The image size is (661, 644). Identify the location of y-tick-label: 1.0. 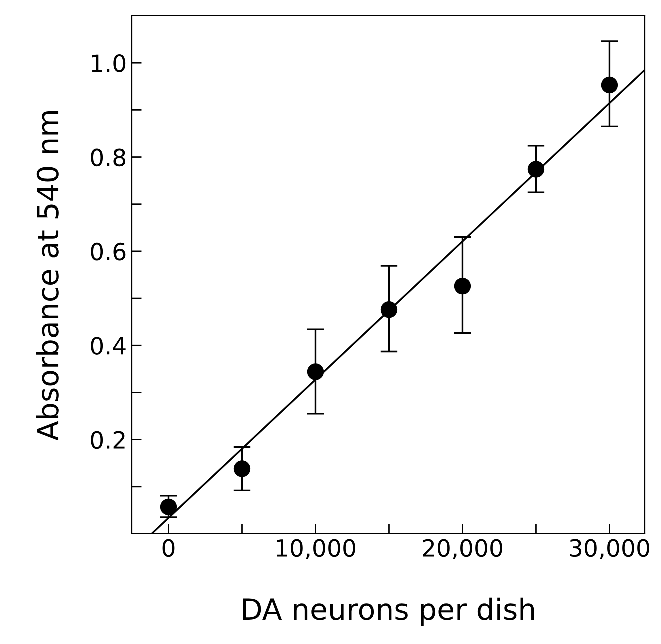
(109, 63).